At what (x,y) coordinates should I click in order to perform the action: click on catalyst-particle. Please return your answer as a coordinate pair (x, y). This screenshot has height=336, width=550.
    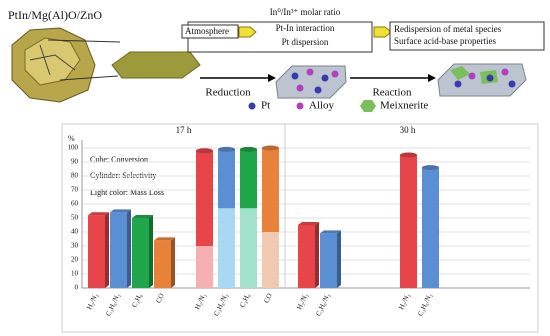
    Looking at the image, I should click on (66, 65).